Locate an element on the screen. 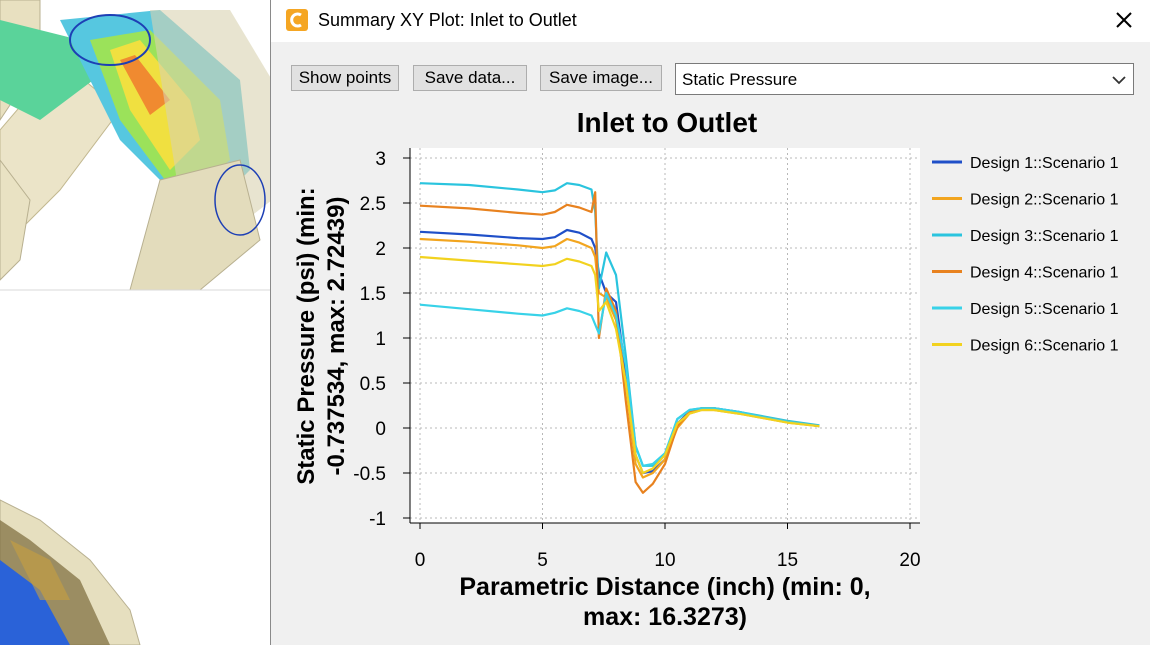 Image resolution: width=1150 pixels, height=645 pixels. y-tick-label: 1.5 is located at coordinates (373, 294).